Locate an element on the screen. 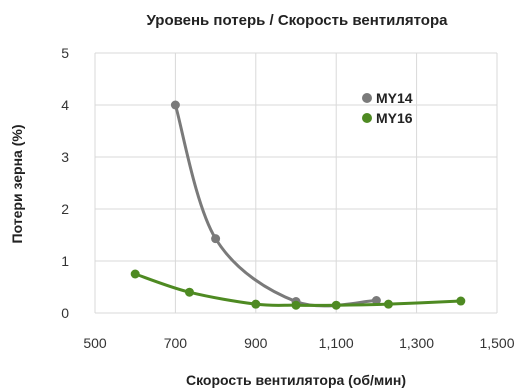  y-tick-labels: 0 1 2 3 4 5 is located at coordinates (65, 183).